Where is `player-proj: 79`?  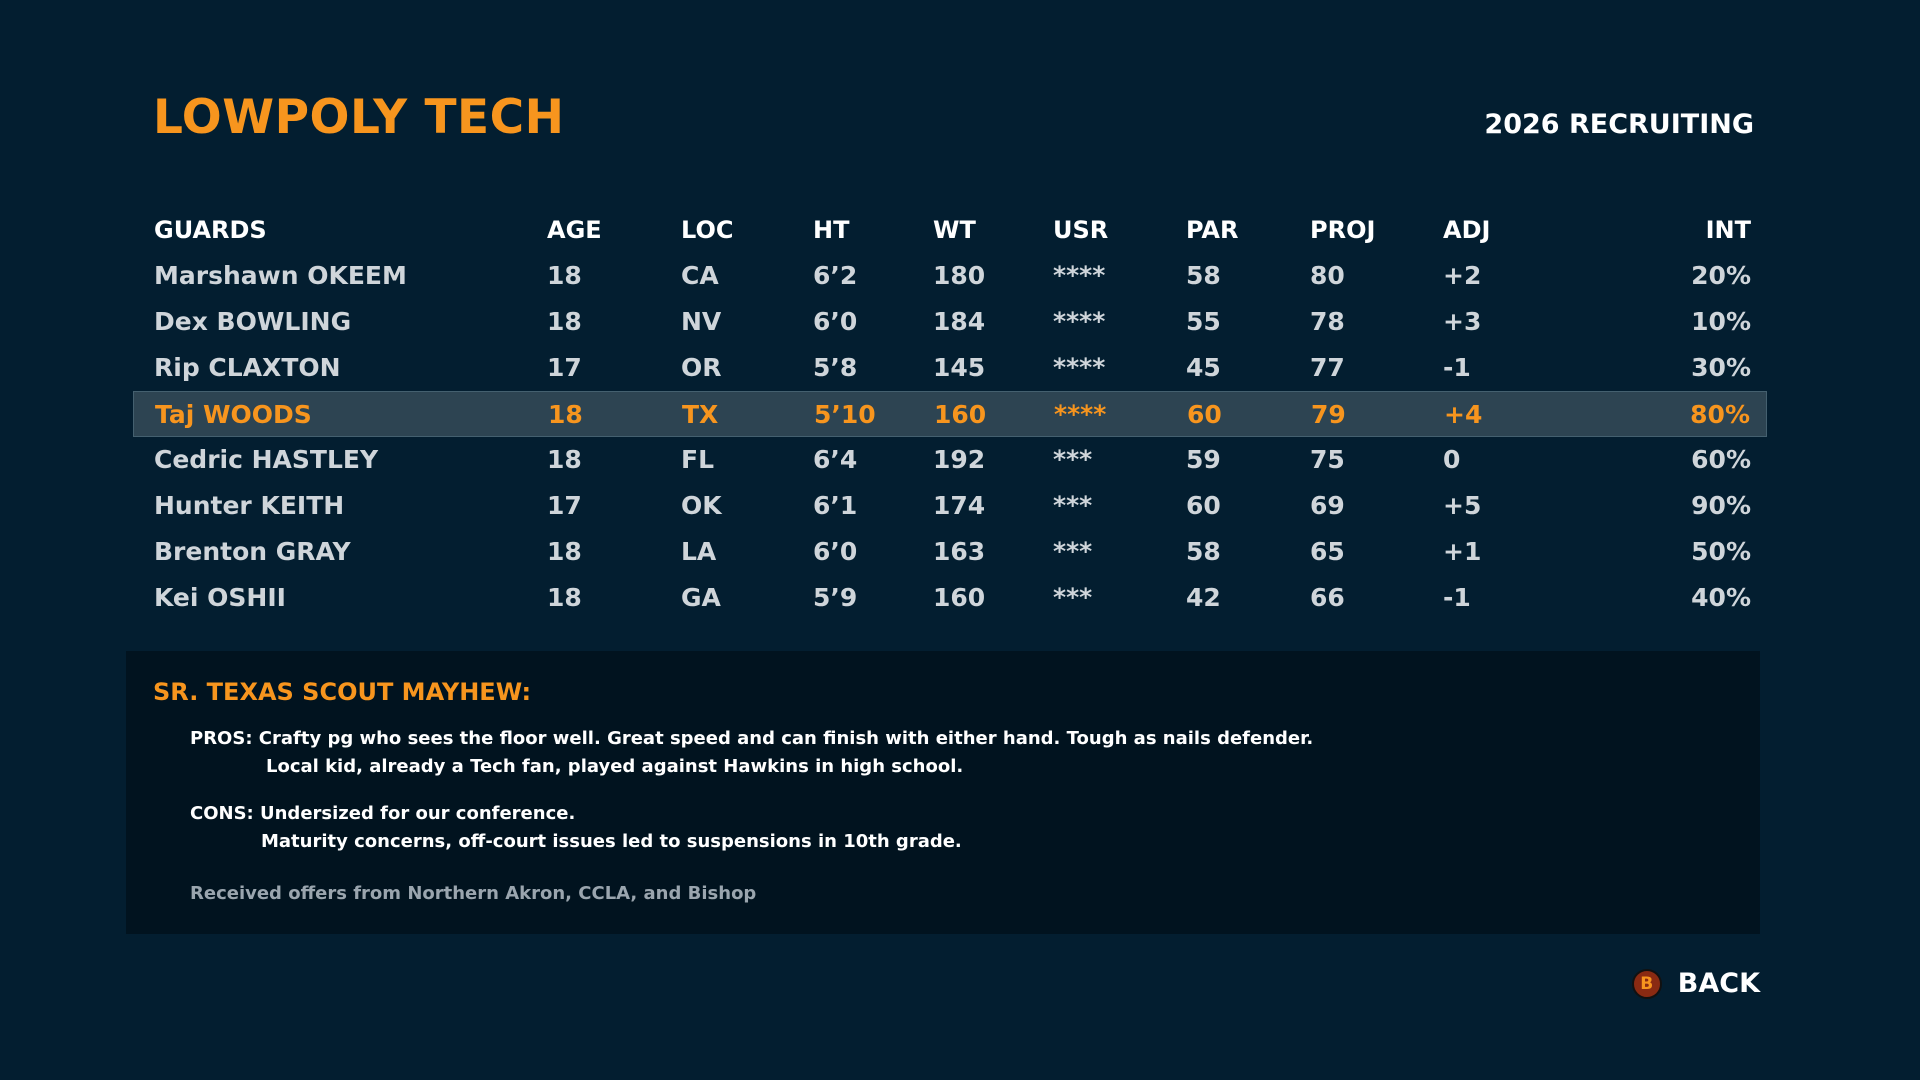 player-proj: 79 is located at coordinates (1328, 414).